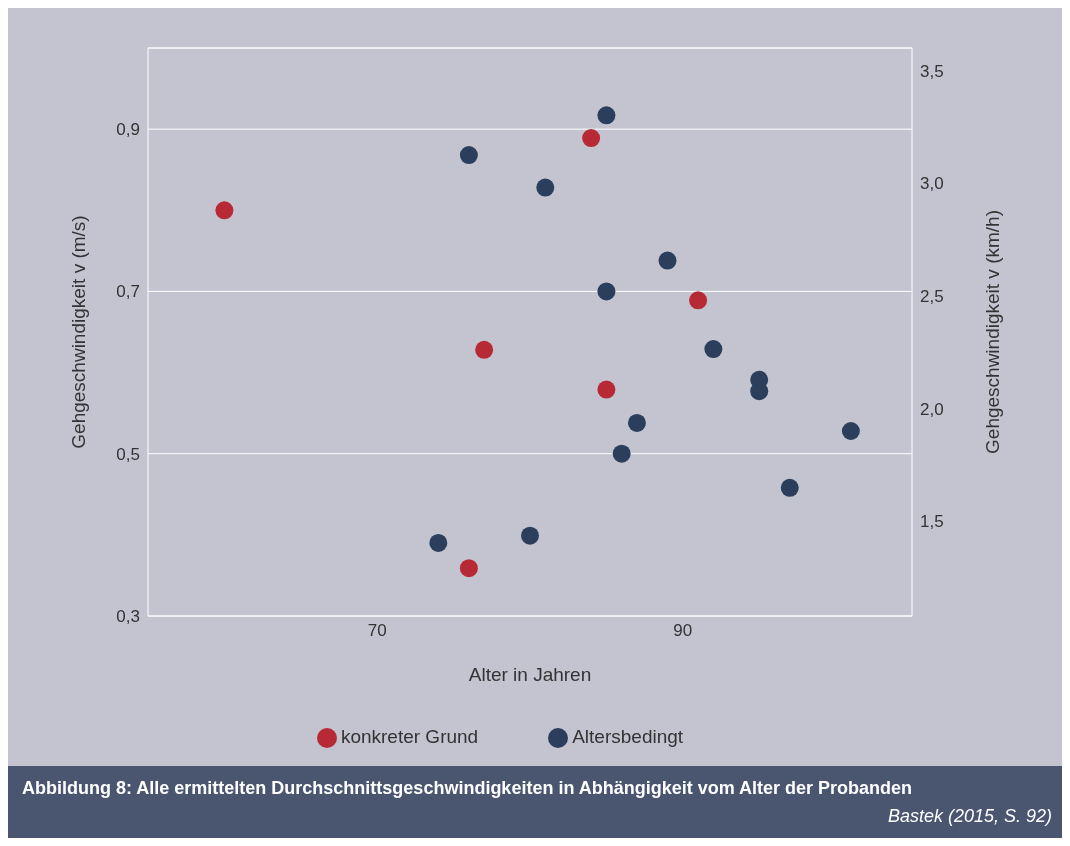  What do you see at coordinates (128, 454) in the screenshot?
I see `y-tick-label: 0,5` at bounding box center [128, 454].